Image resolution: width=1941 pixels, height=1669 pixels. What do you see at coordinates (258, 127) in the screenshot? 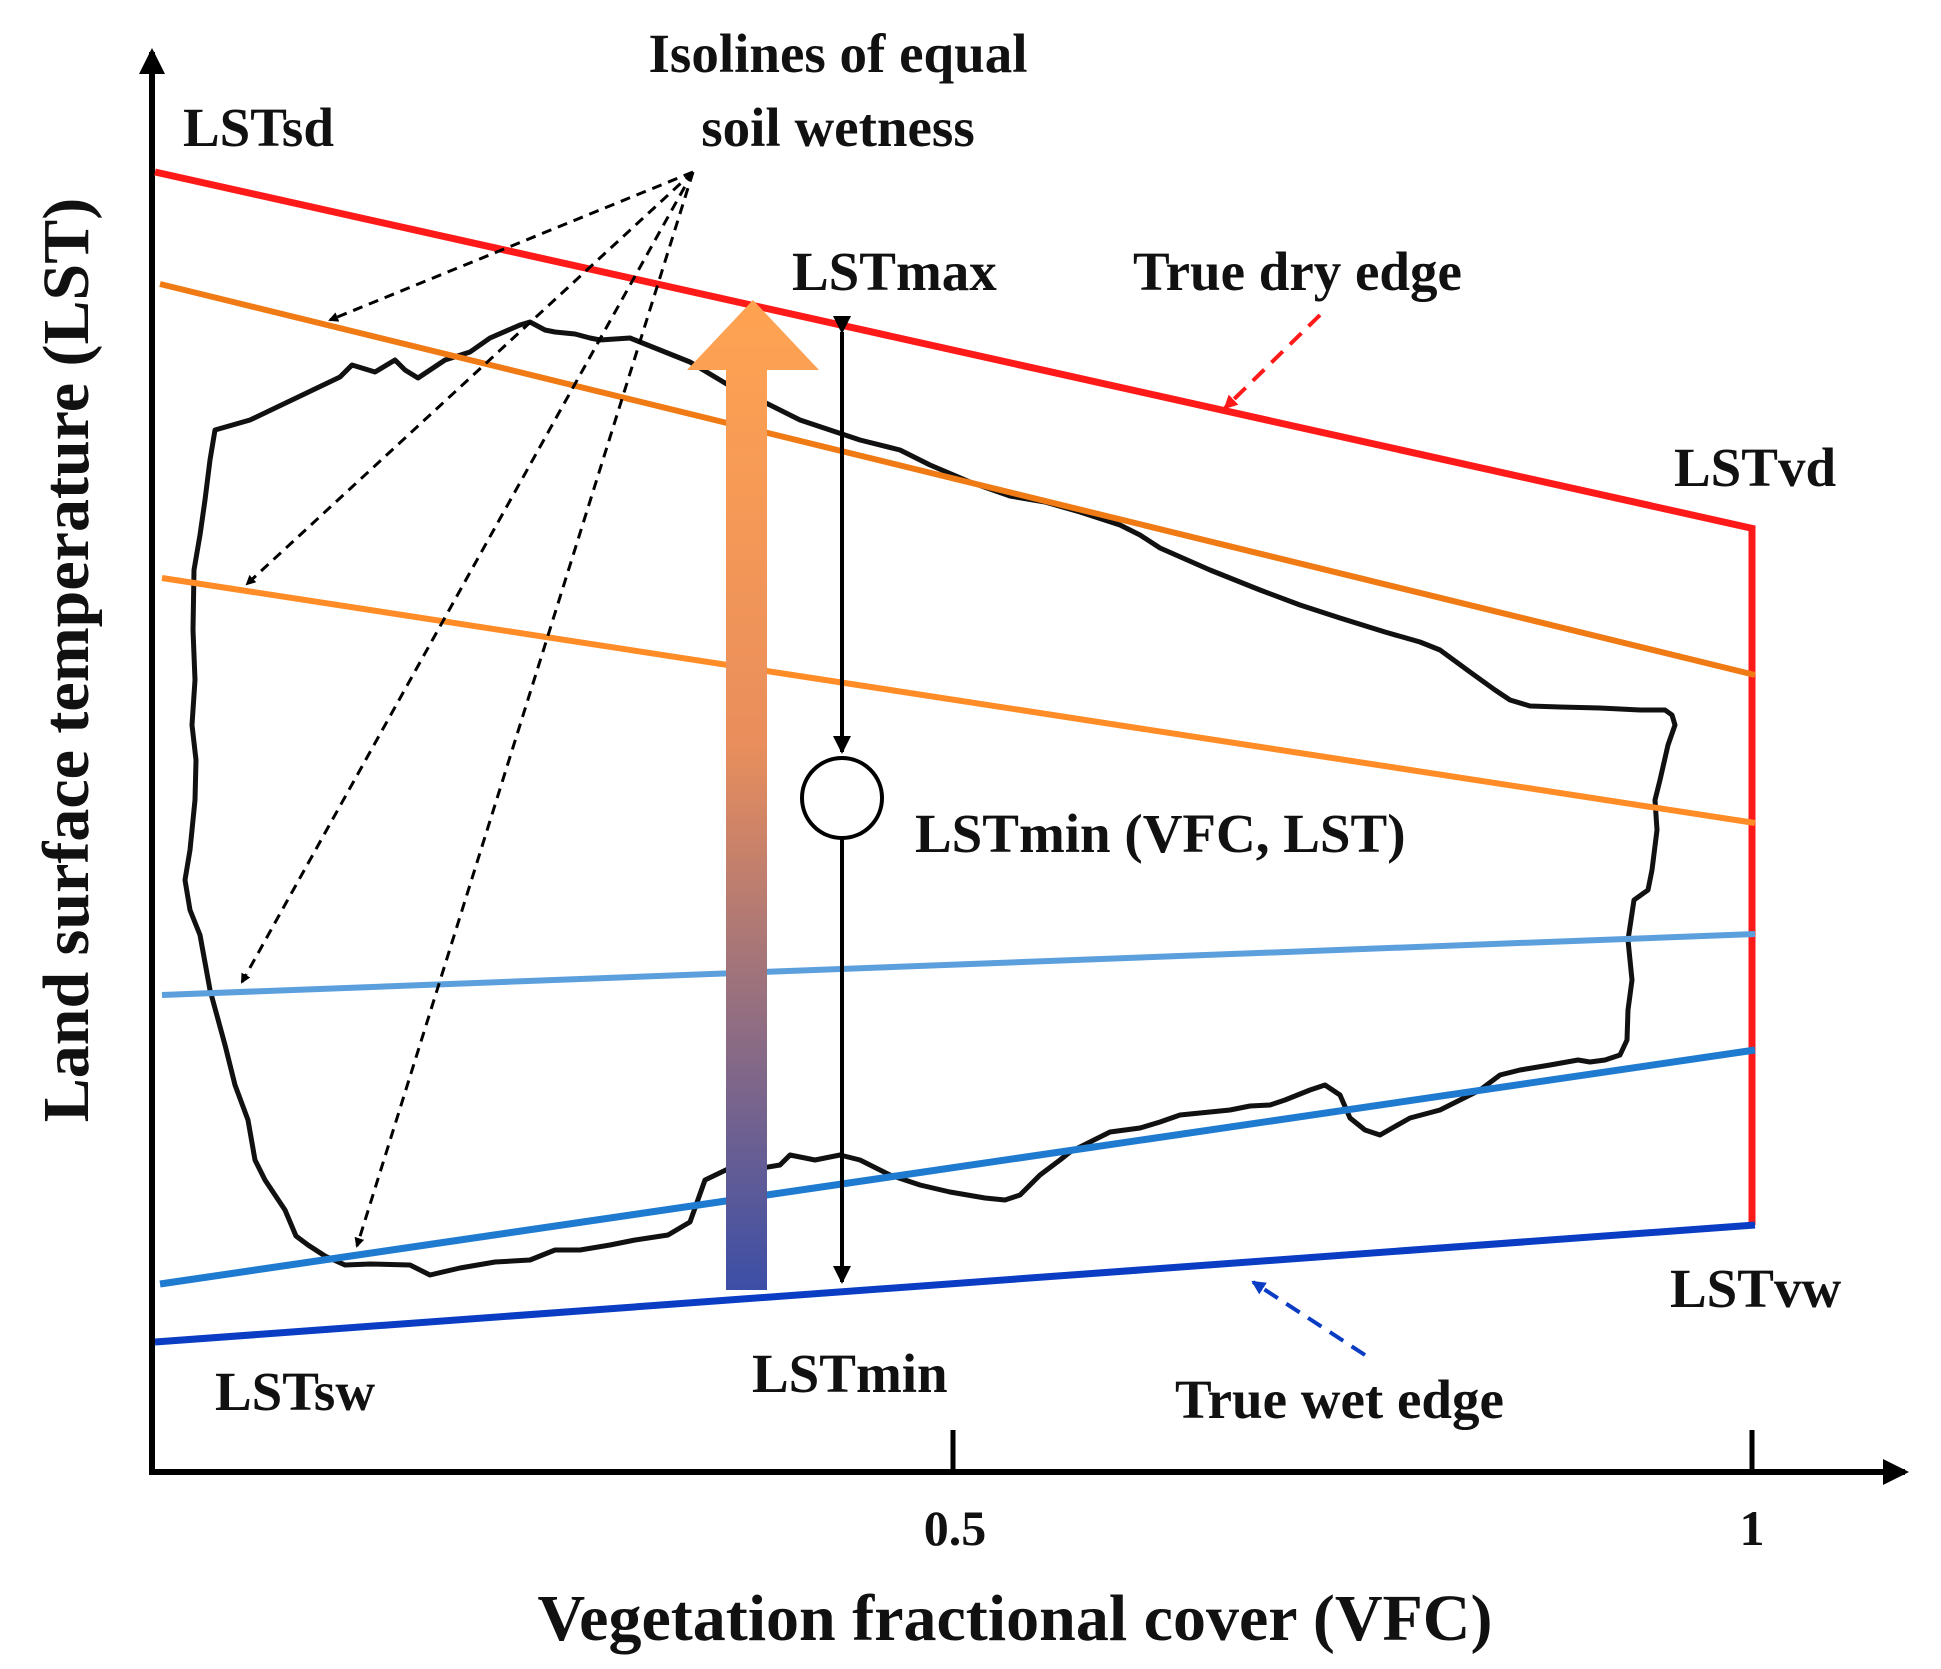
I see `label-lst-sd: LSTsd` at bounding box center [258, 127].